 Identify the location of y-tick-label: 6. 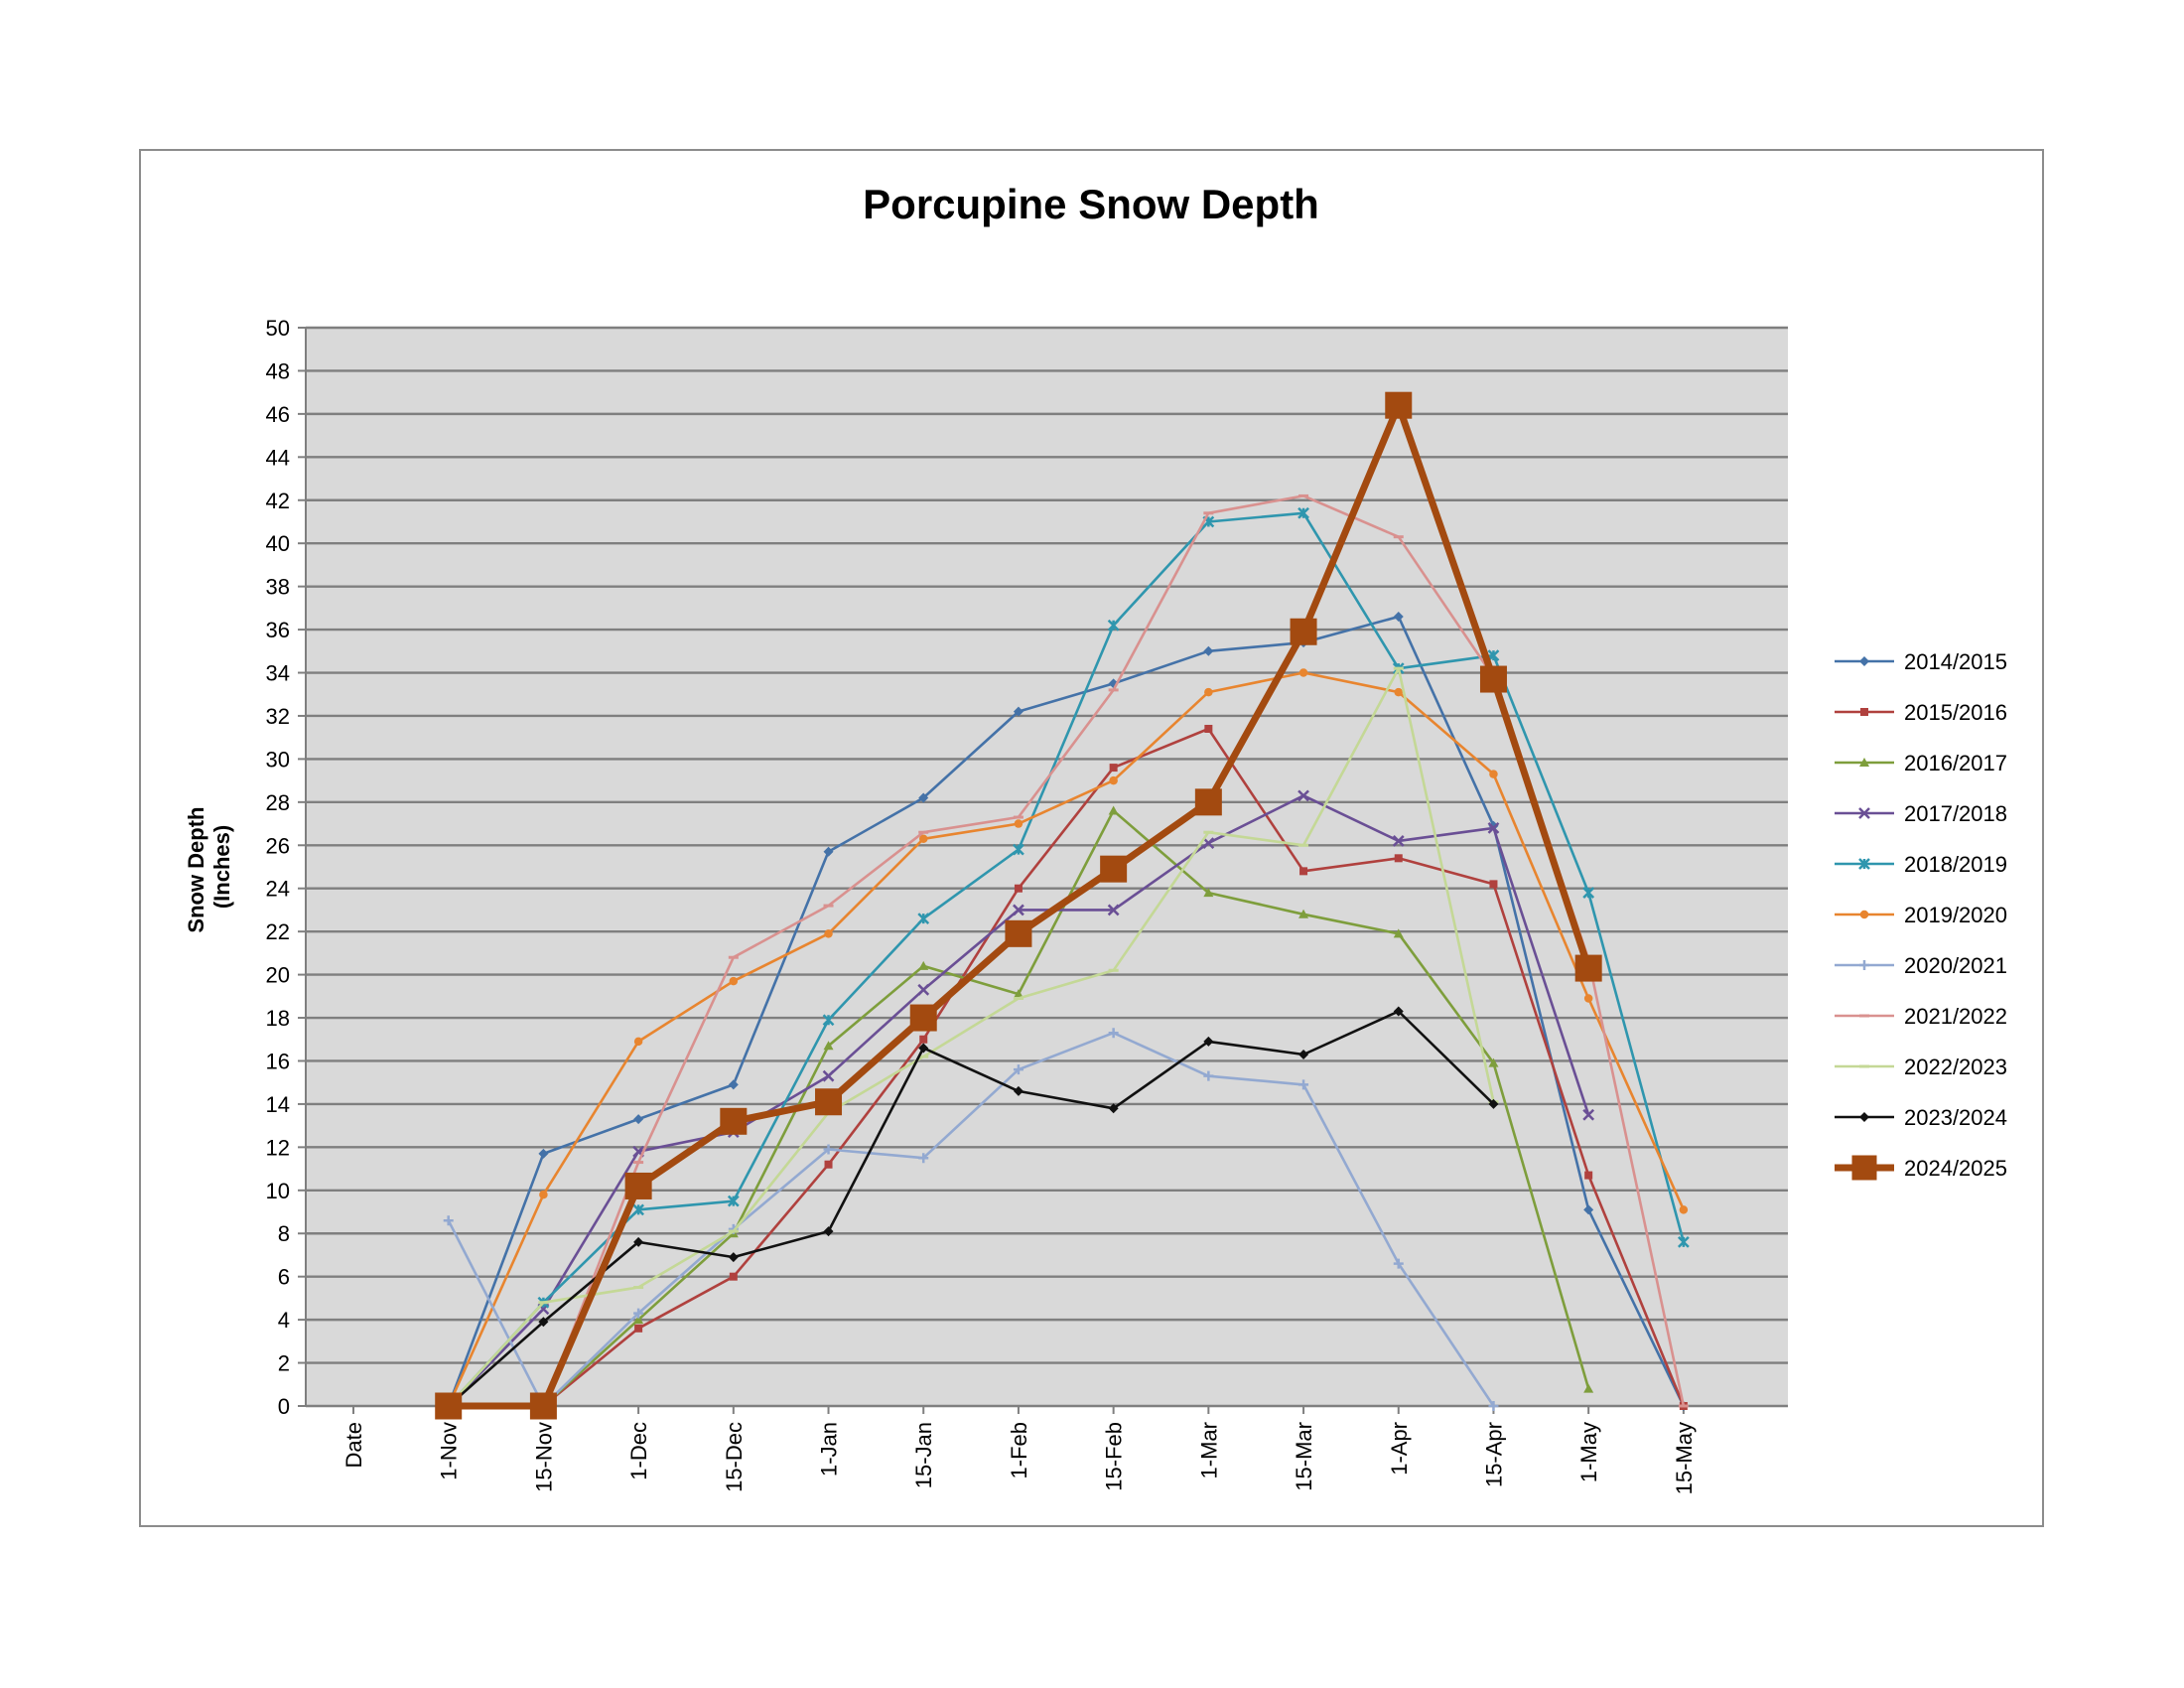
(284, 1277).